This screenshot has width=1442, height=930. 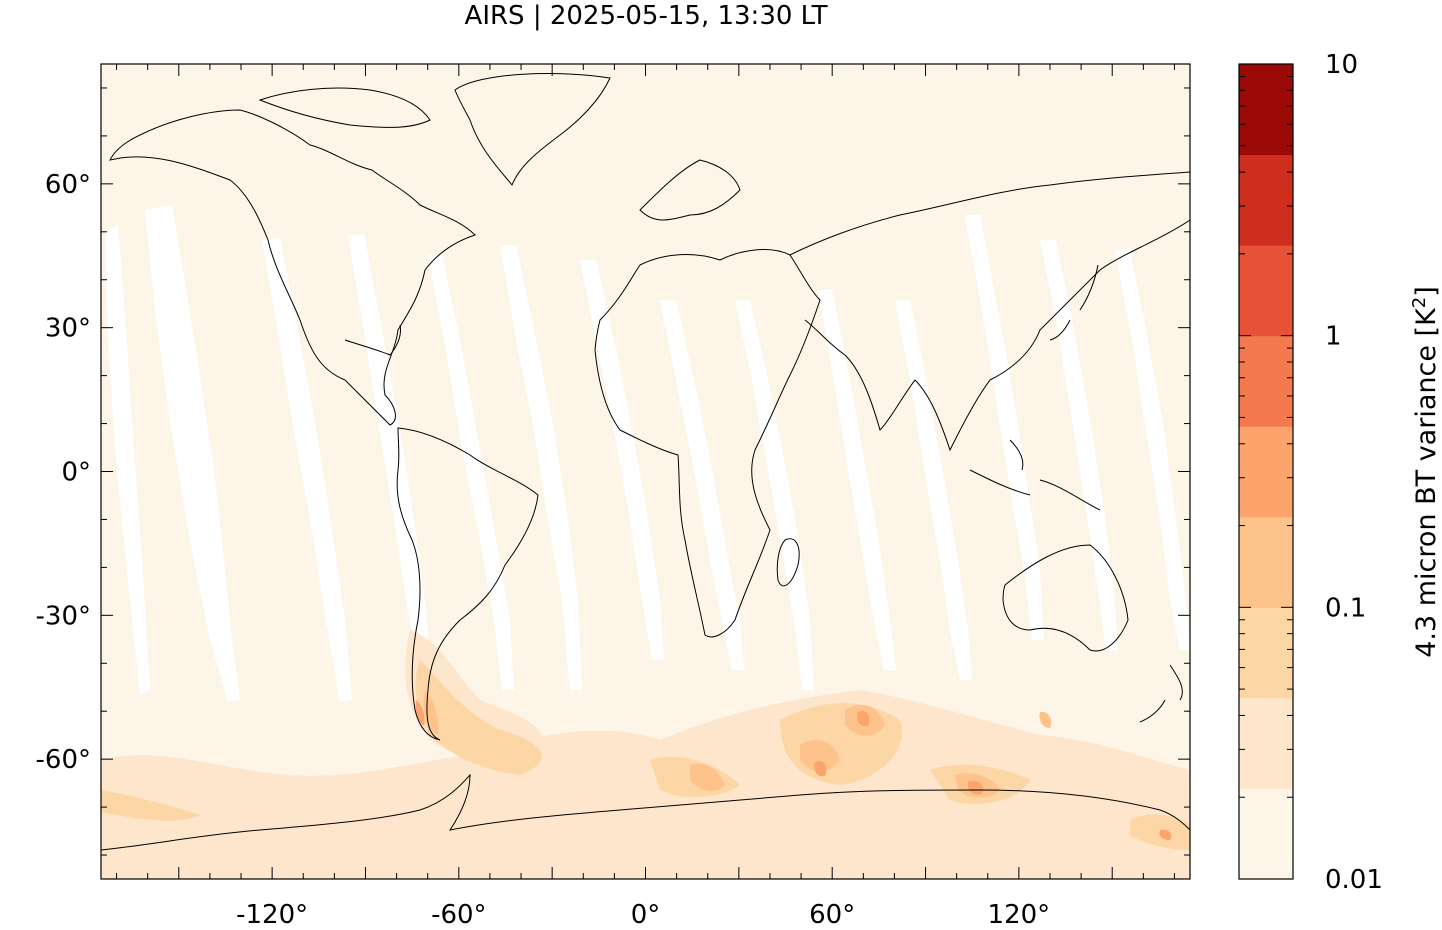 I want to click on y-tick-label: 60°, so click(x=68, y=185).